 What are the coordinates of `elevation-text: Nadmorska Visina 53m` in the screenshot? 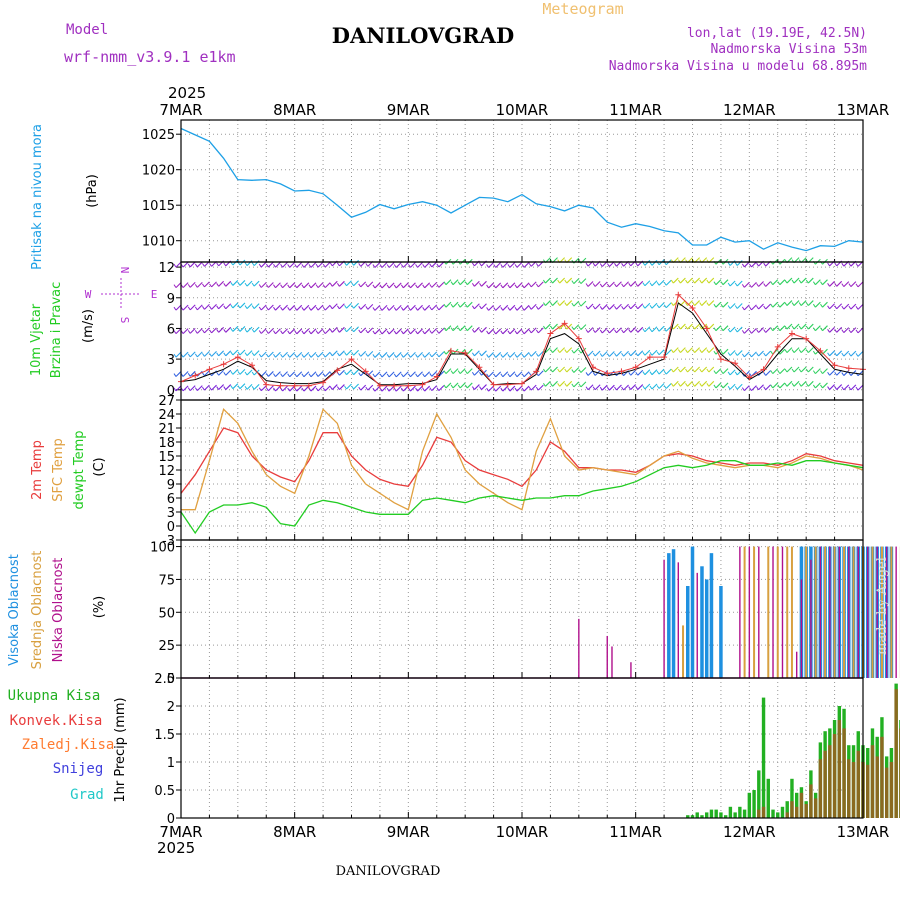 It's located at (788, 49).